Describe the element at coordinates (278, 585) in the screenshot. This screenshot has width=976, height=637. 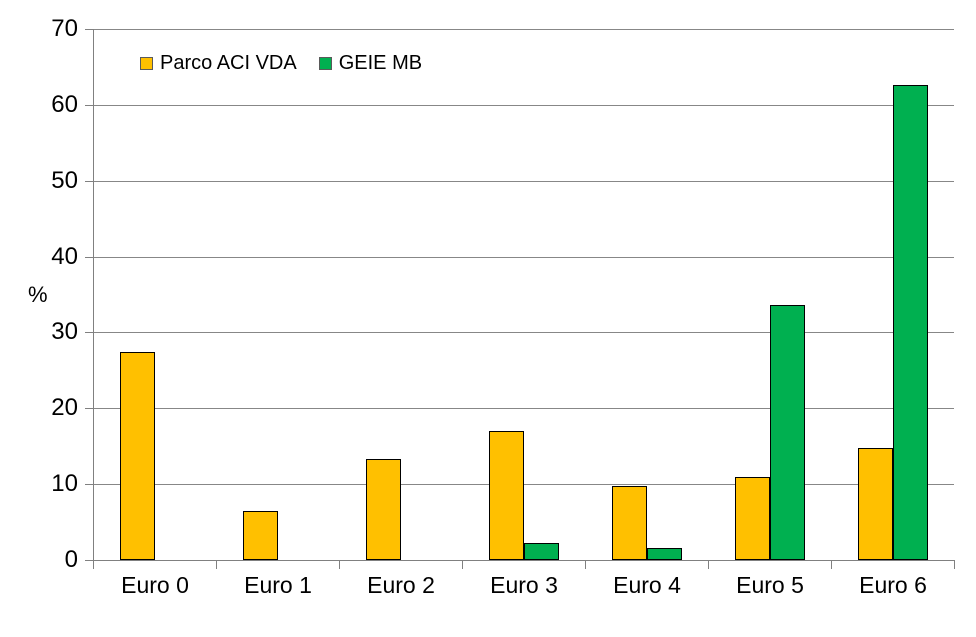
I see `x-tick-label-euro-1: Euro 1` at that location.